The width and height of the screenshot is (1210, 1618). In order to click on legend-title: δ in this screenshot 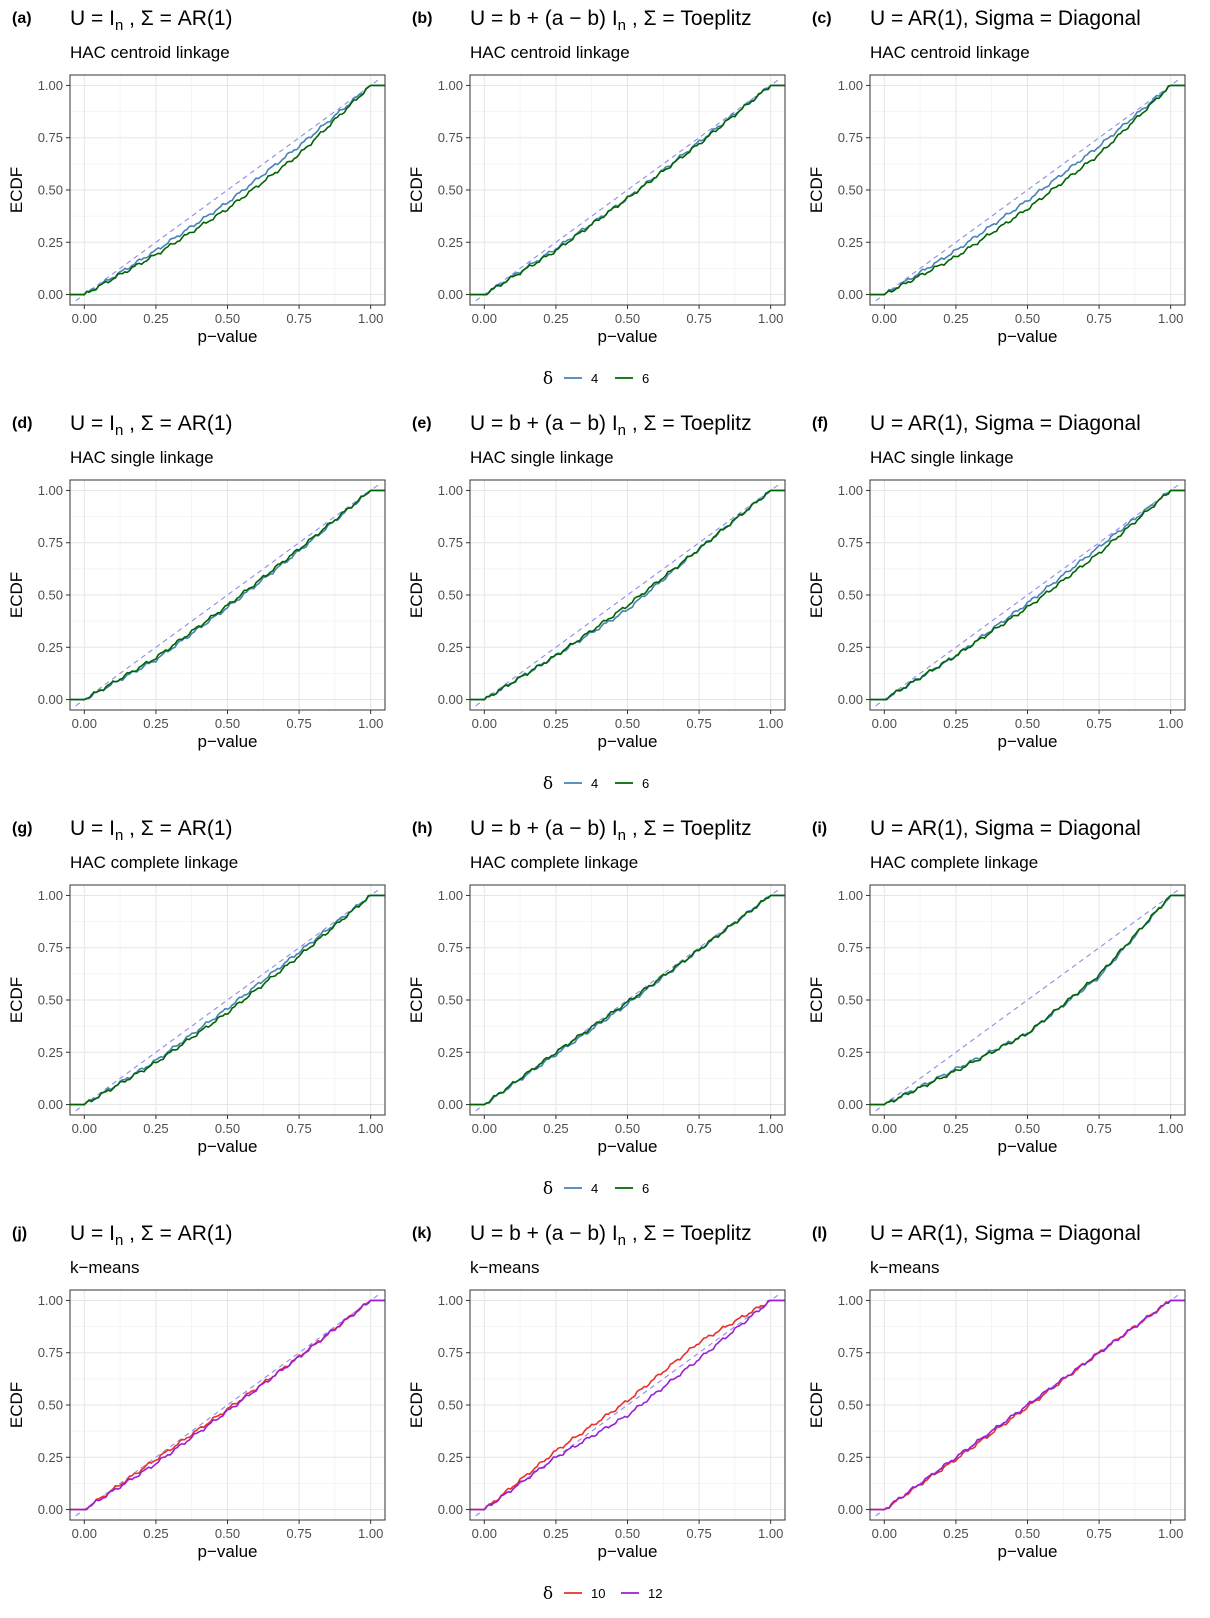, I will do `click(548, 1189)`.